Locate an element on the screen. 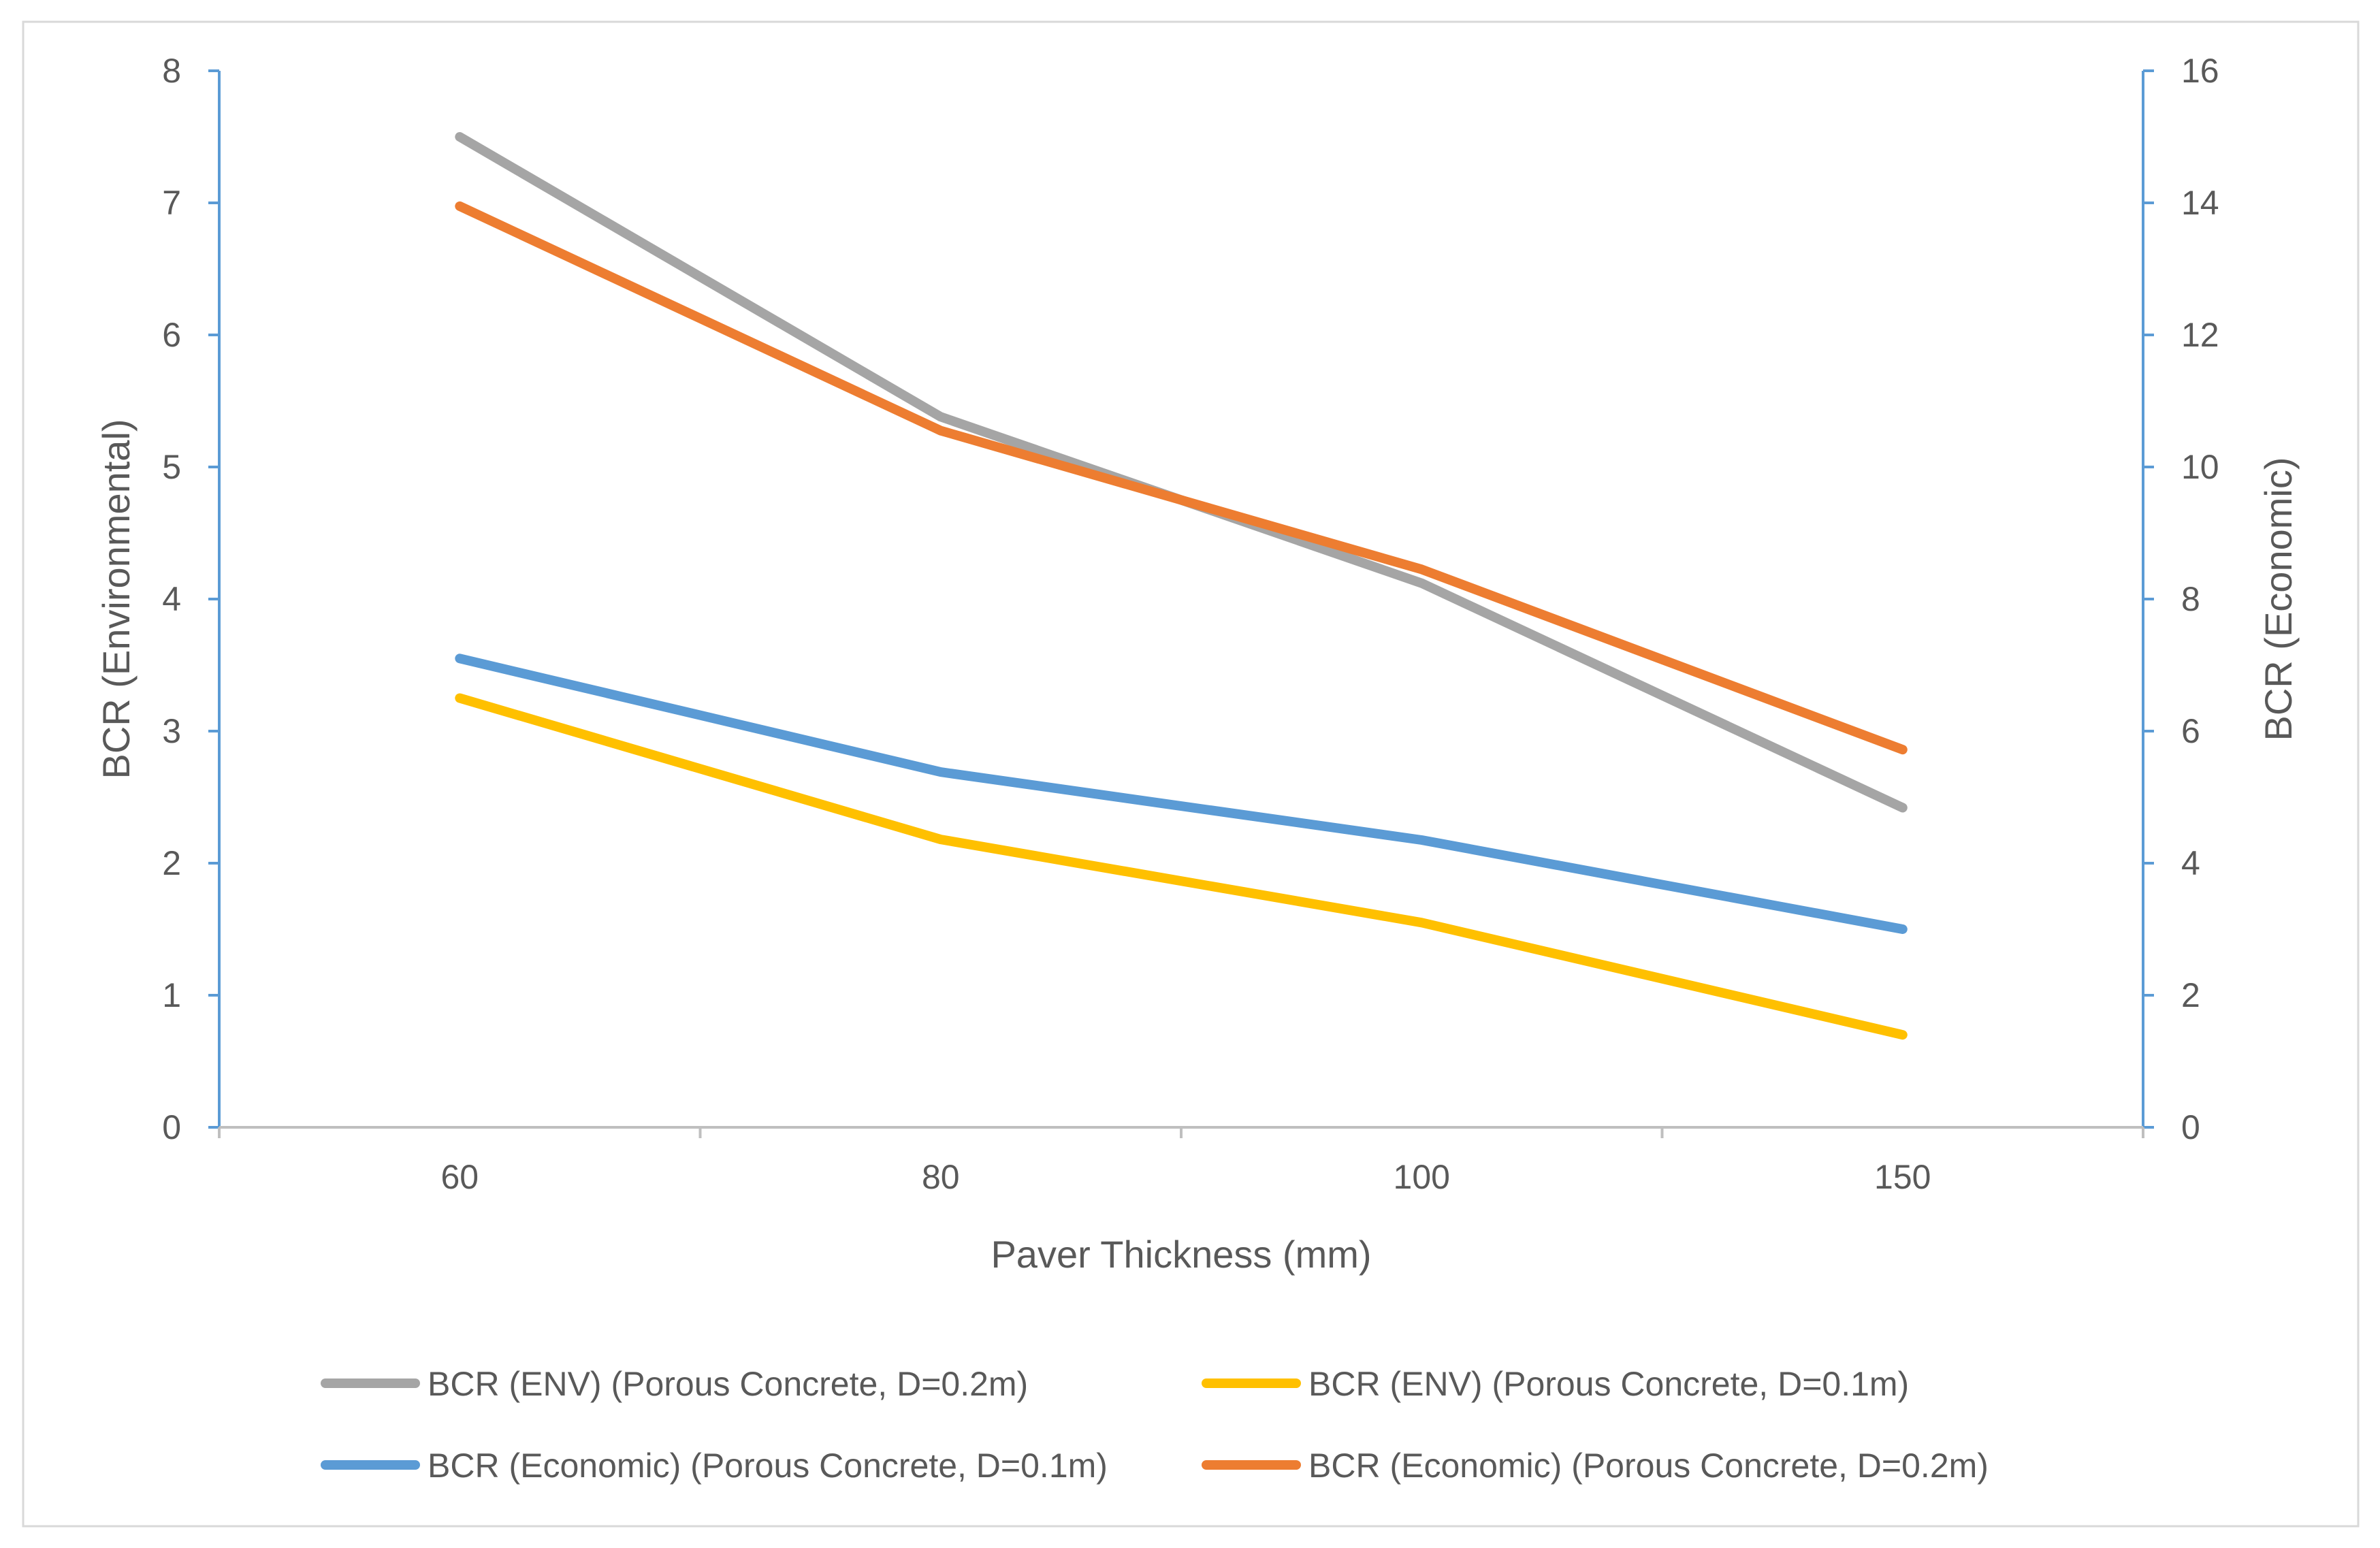  x-tick-label: 60 is located at coordinates (459, 1177).